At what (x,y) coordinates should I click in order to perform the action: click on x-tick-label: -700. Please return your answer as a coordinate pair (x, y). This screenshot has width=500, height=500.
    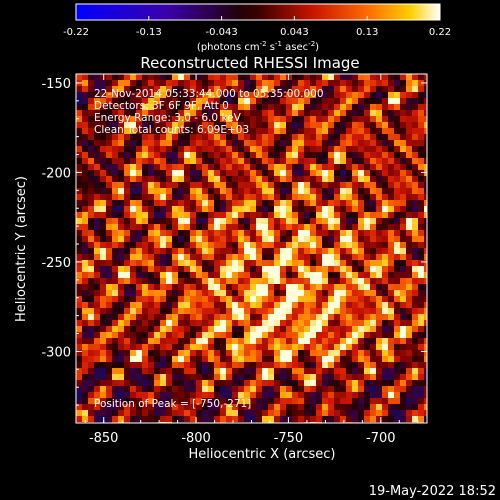
    Looking at the image, I should click on (381, 438).